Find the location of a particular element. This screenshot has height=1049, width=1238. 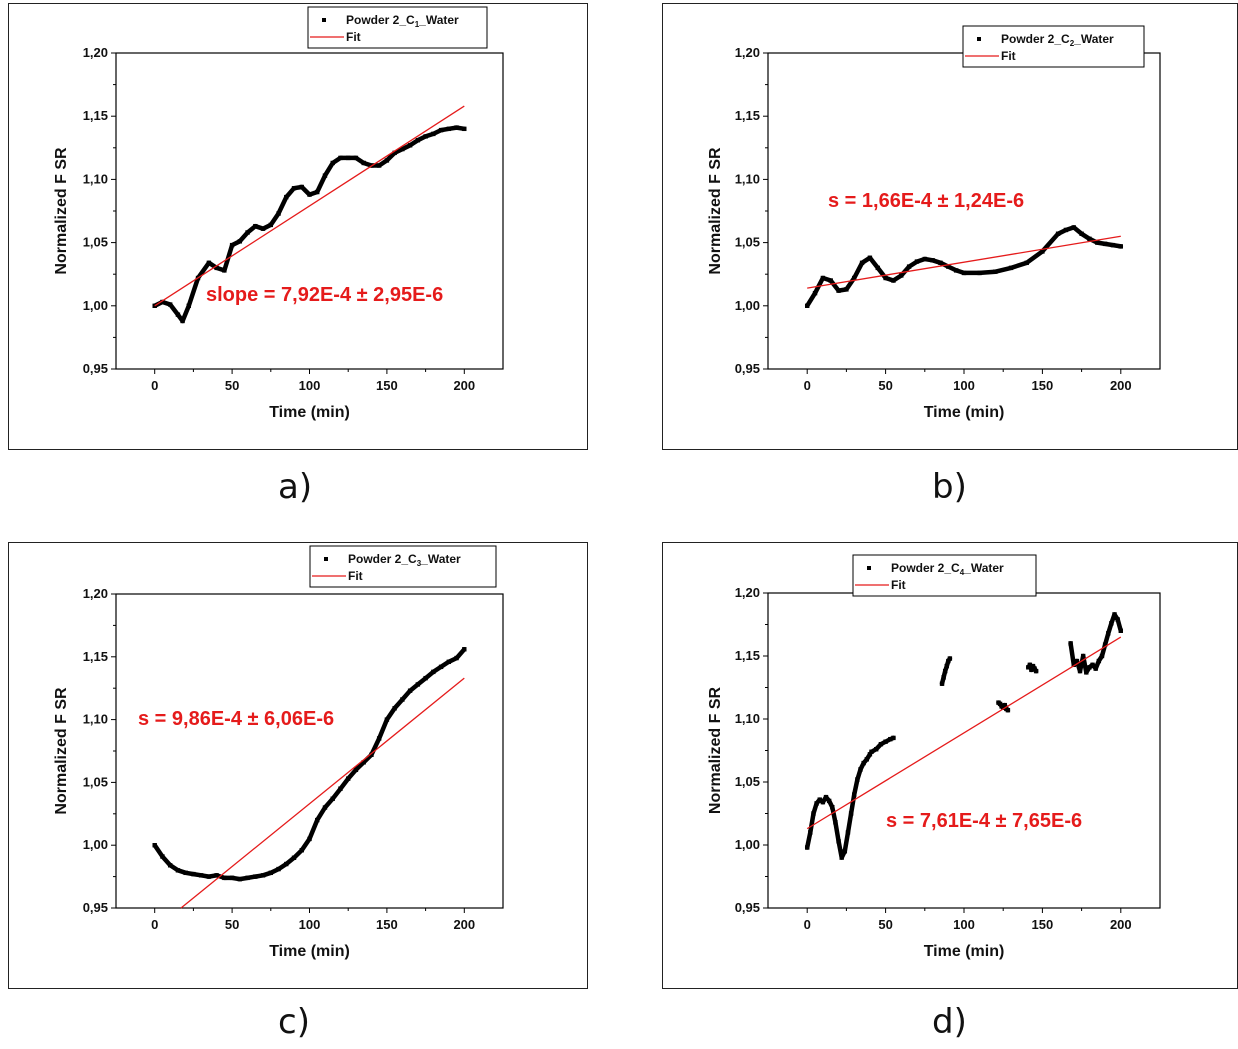

y-tick-label: 1,15 is located at coordinates (747, 115).